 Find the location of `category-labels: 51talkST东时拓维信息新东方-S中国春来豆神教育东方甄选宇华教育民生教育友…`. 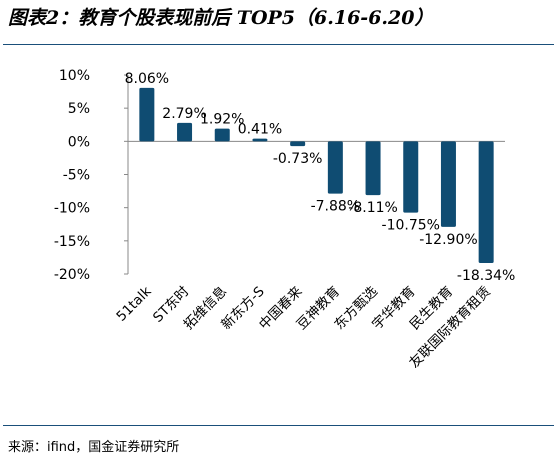

category-labels: 51talkST东时拓维信息新东方-S中国春来豆神教育东方甄选宇华教育民生教育友… is located at coordinates (303, 327).